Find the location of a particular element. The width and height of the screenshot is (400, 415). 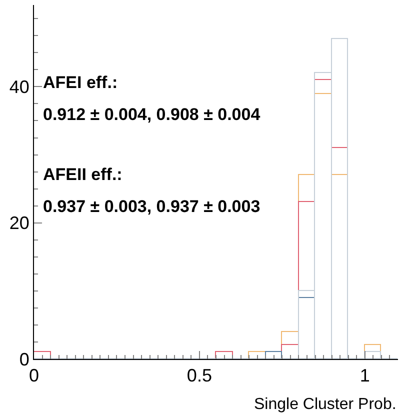

annotation: 0.937 ± 0.003, 0.937 ± 0.003 is located at coordinates (151, 206).